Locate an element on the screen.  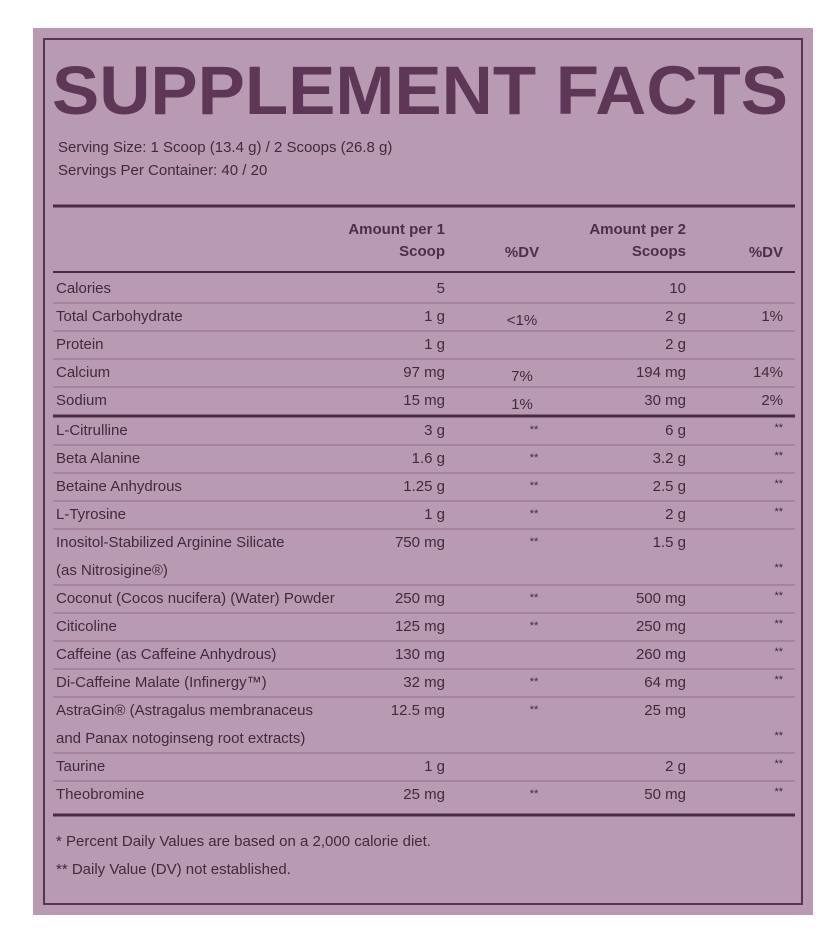
ingredient-name: Beta Alanine is located at coordinates (98, 458).